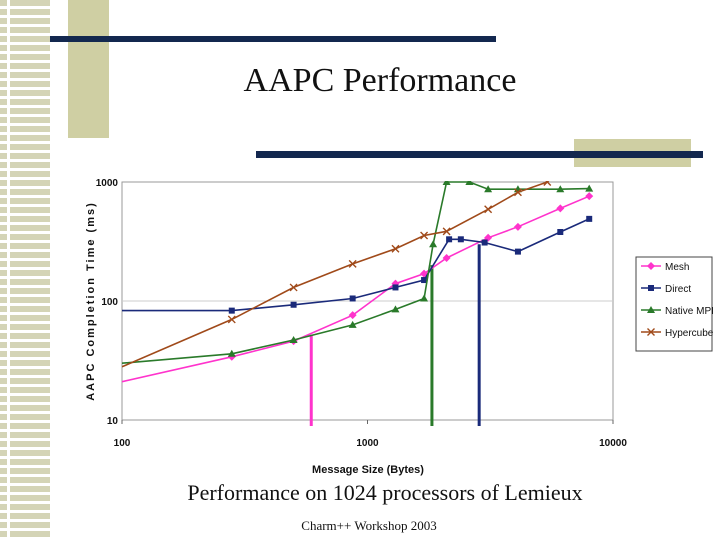 The width and height of the screenshot is (720, 540). I want to click on series-line-direct, so click(356, 265).